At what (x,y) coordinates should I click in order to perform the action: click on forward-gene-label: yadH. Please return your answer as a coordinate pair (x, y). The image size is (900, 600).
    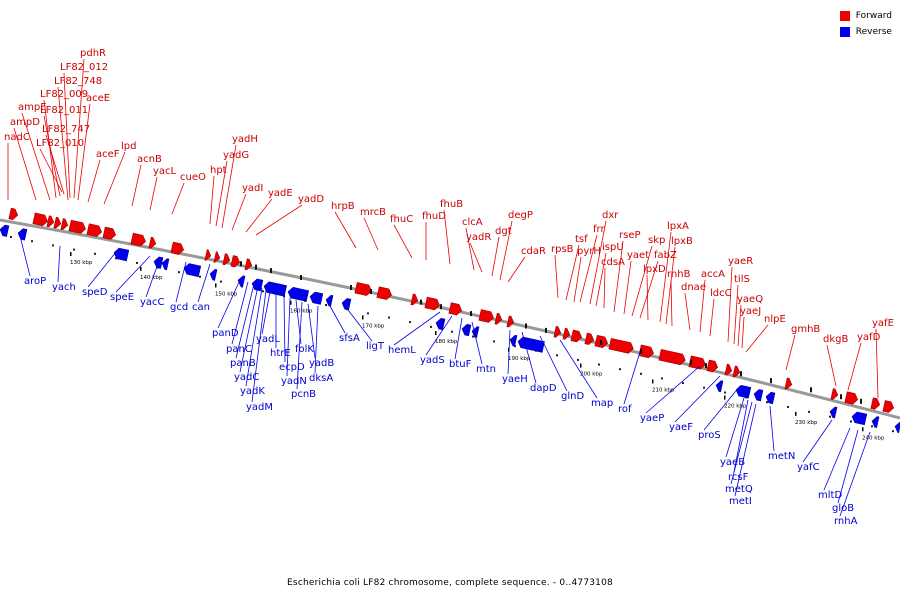
    Looking at the image, I should click on (245, 139).